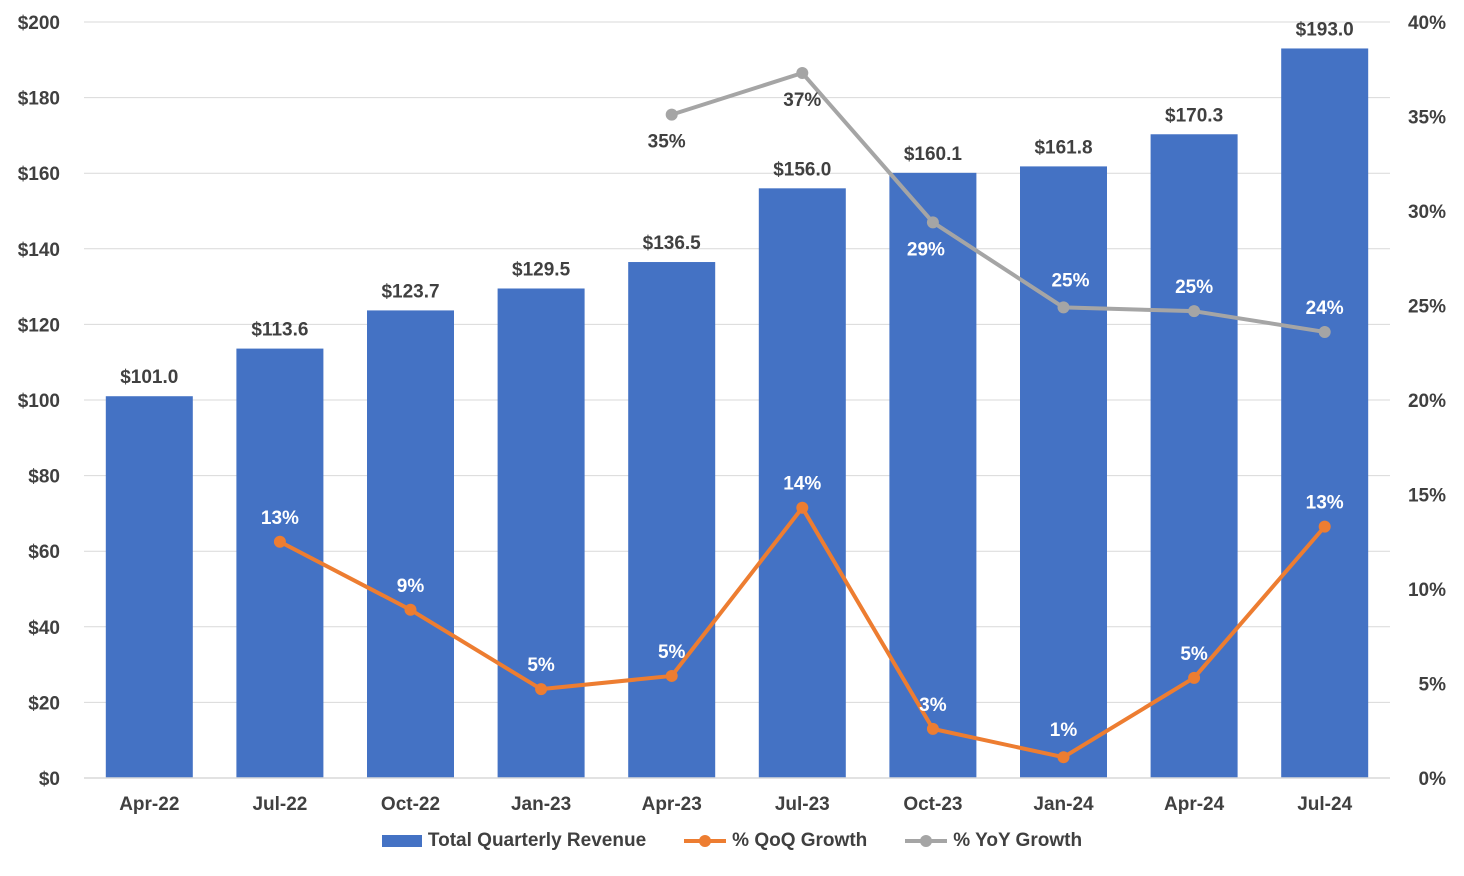 The image size is (1464, 876). Describe the element at coordinates (800, 840) in the screenshot. I see `legend-label-qoq: % QoQ Growth` at that location.